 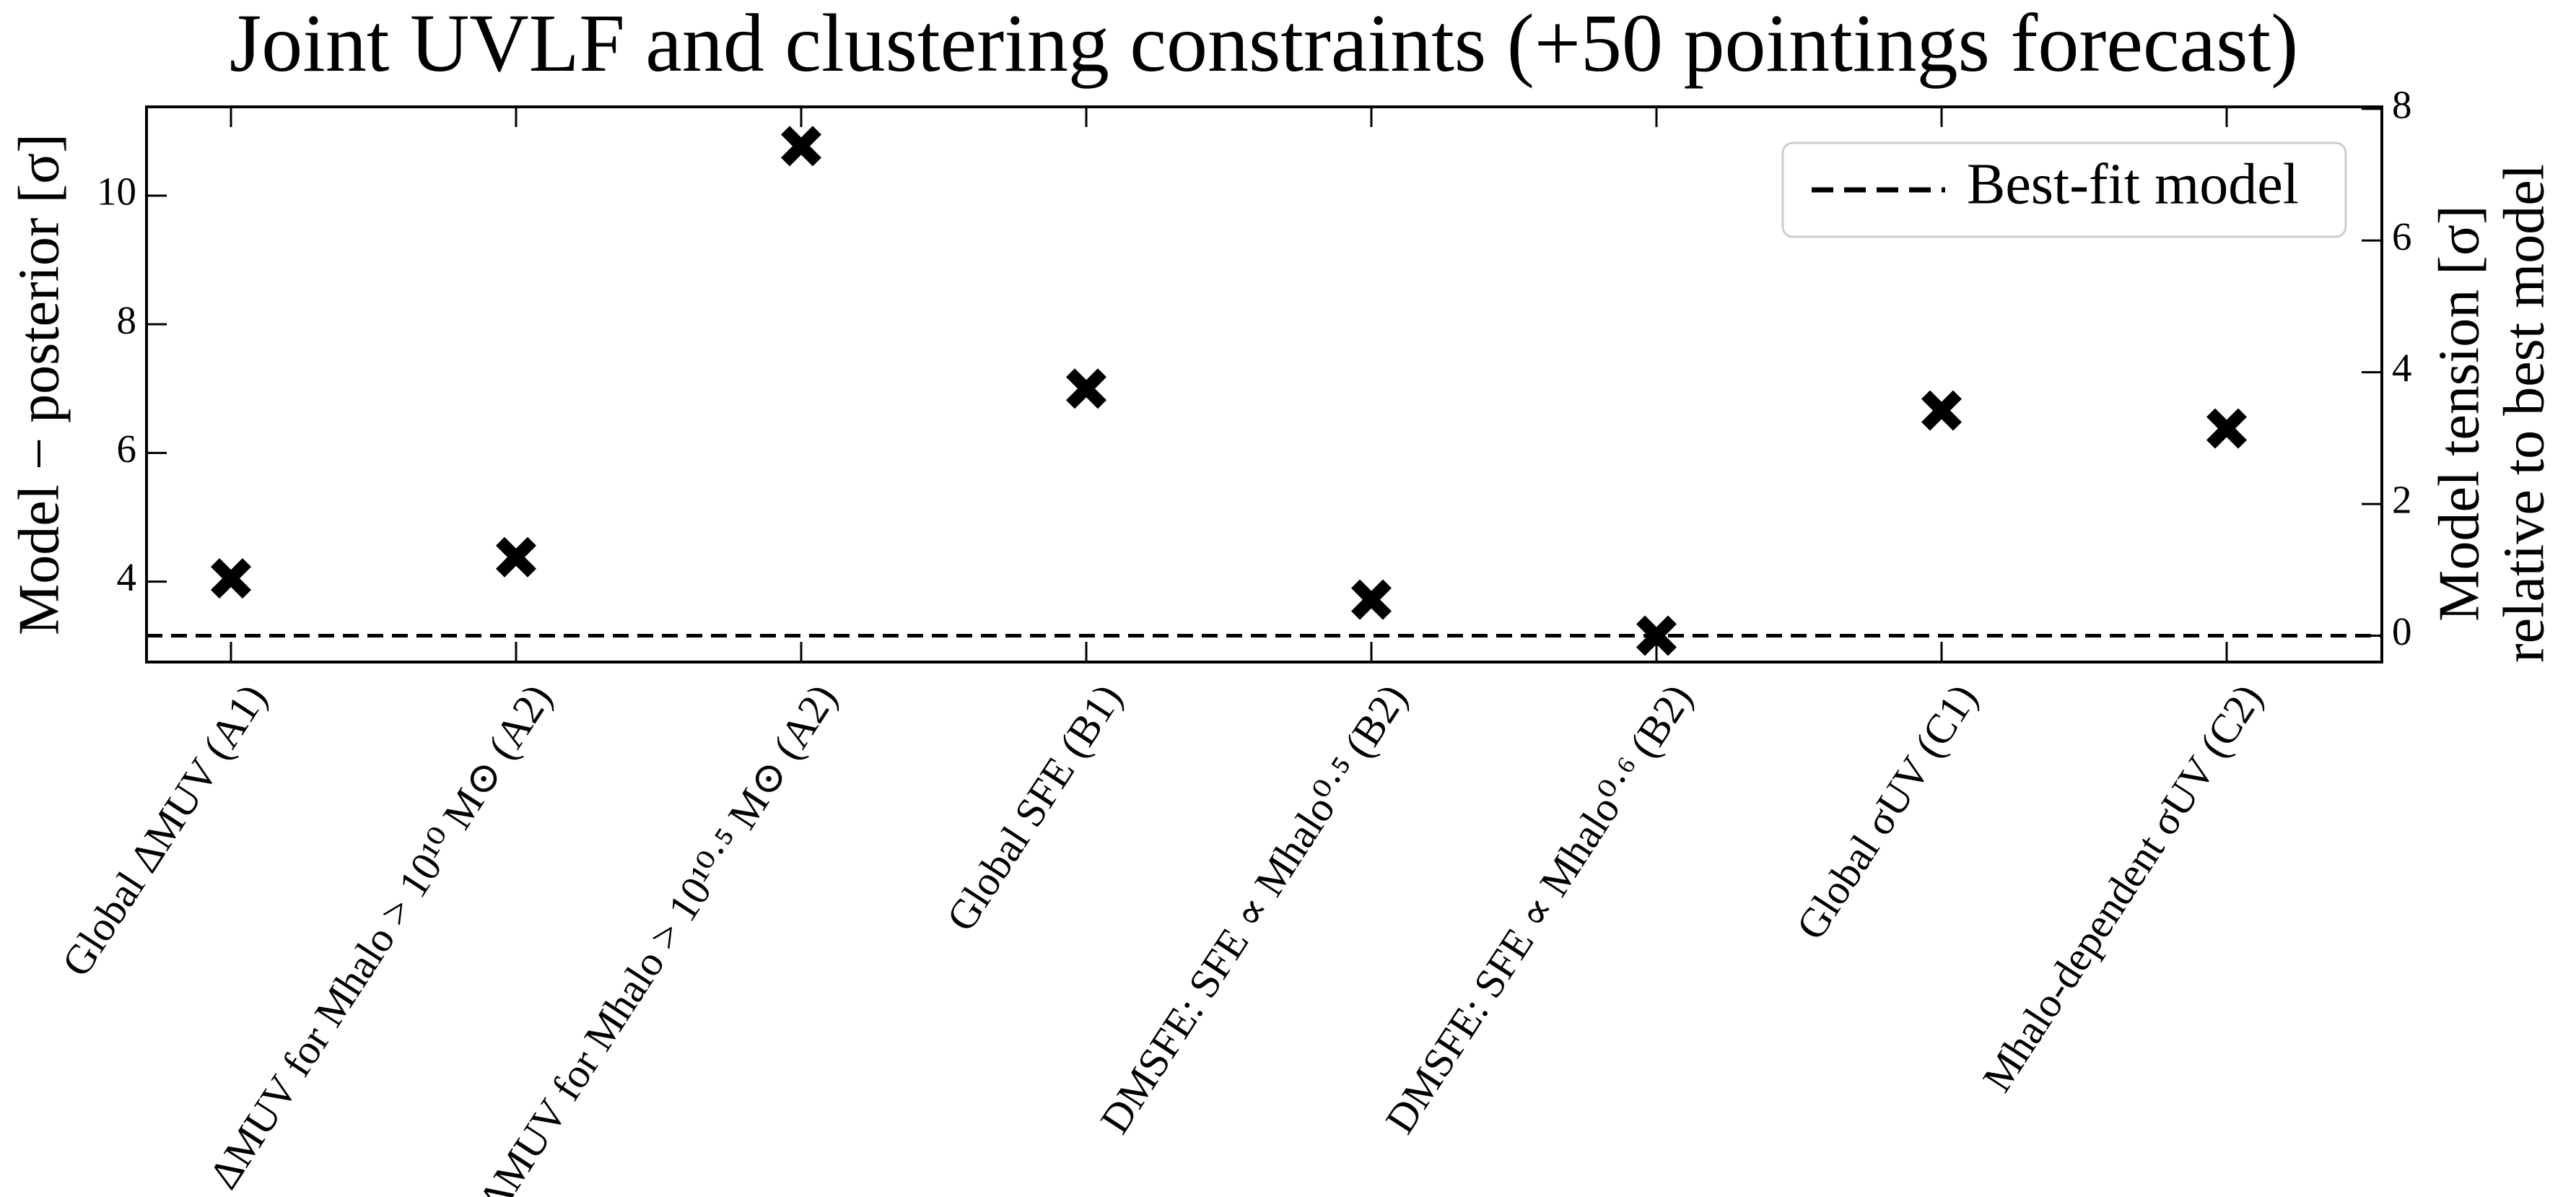 What do you see at coordinates (2459, 413) in the screenshot?
I see `y2-axis-label: Model tension [σ]` at bounding box center [2459, 413].